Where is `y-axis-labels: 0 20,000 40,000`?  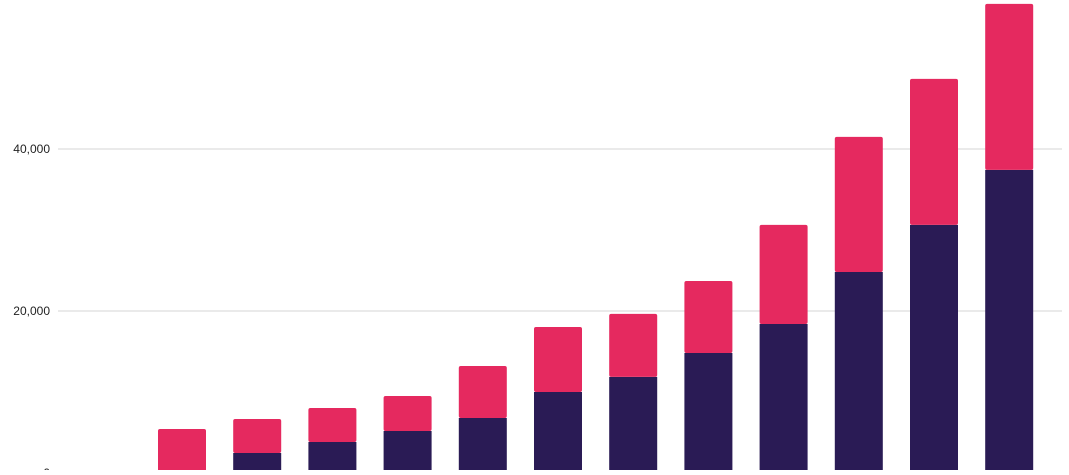 y-axis-labels: 0 20,000 40,000 is located at coordinates (31, 308).